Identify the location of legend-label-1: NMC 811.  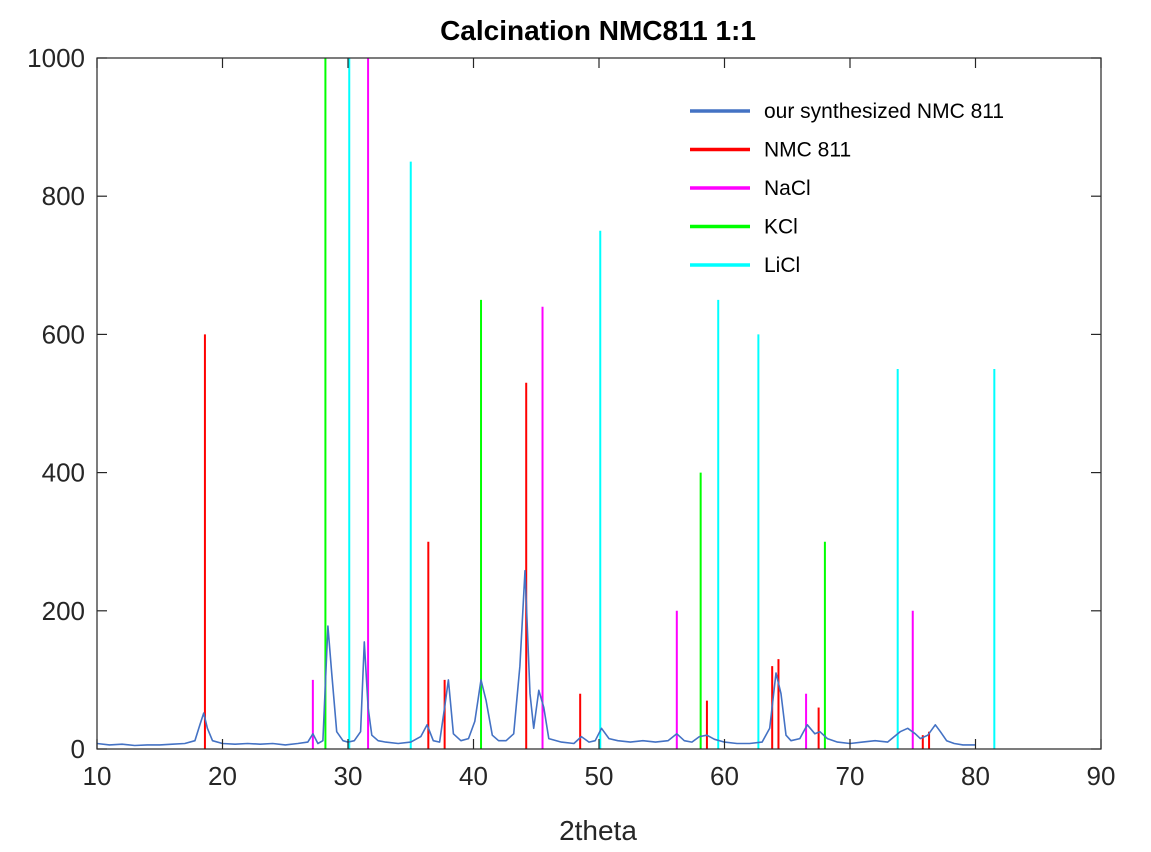
(807, 150).